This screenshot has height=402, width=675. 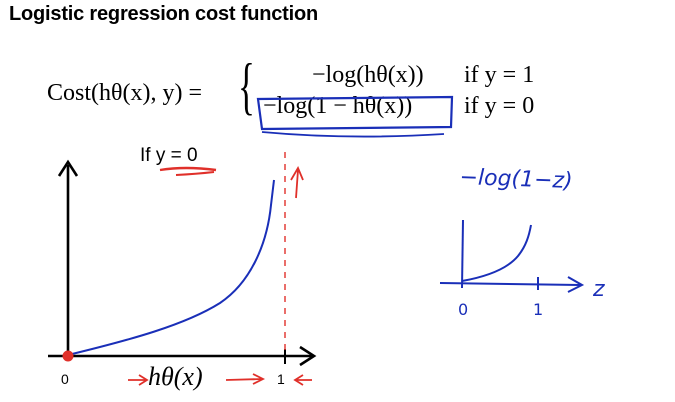 I want to click on sketch-tick-0: 0, so click(x=463, y=309).